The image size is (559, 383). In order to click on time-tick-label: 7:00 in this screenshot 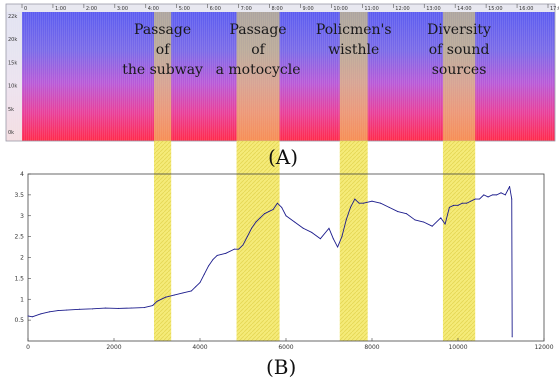, I will do `click(246, 9)`.